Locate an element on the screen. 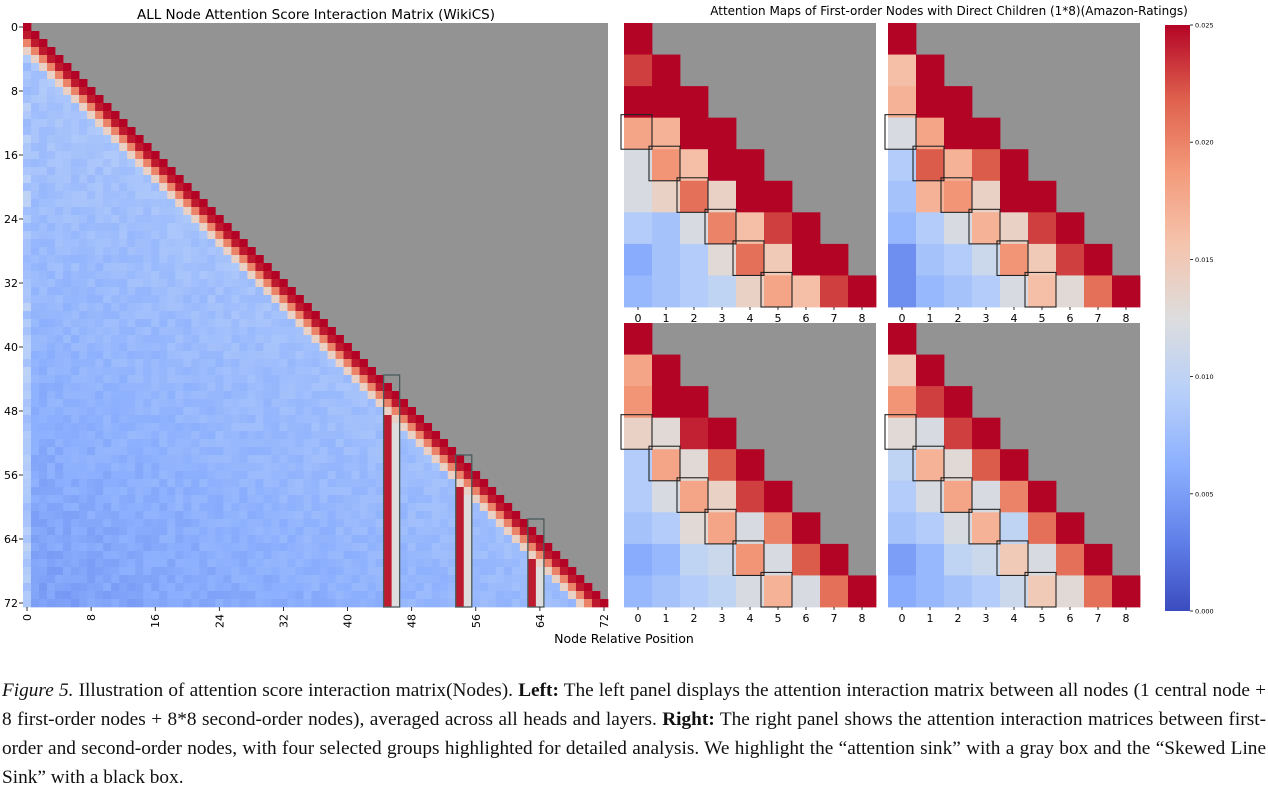 The image size is (1268, 792). x-tick-label: 0 is located at coordinates (27, 617).